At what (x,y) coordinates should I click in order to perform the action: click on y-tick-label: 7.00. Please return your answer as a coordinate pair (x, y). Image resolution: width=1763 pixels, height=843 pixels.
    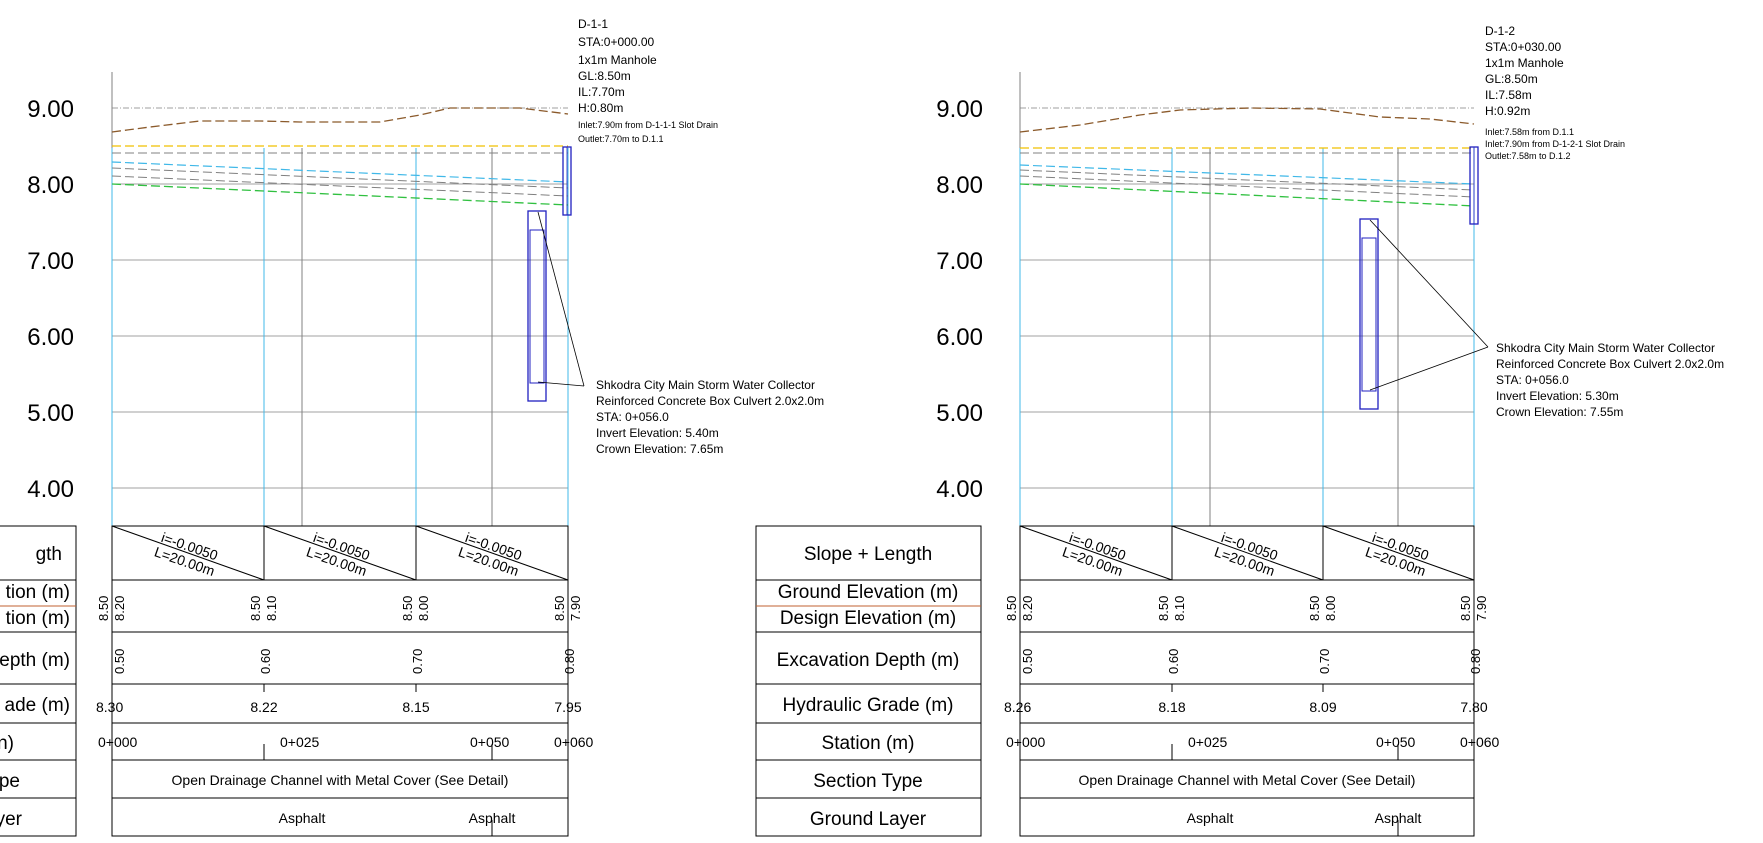
    Looking at the image, I should click on (959, 261).